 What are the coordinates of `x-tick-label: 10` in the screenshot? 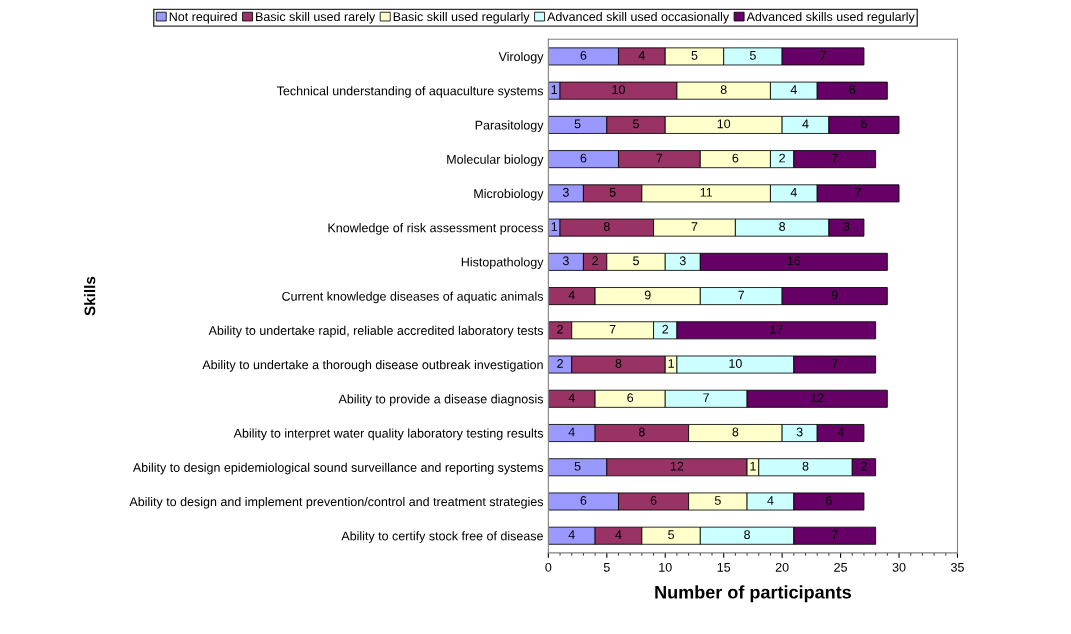 It's located at (665, 567).